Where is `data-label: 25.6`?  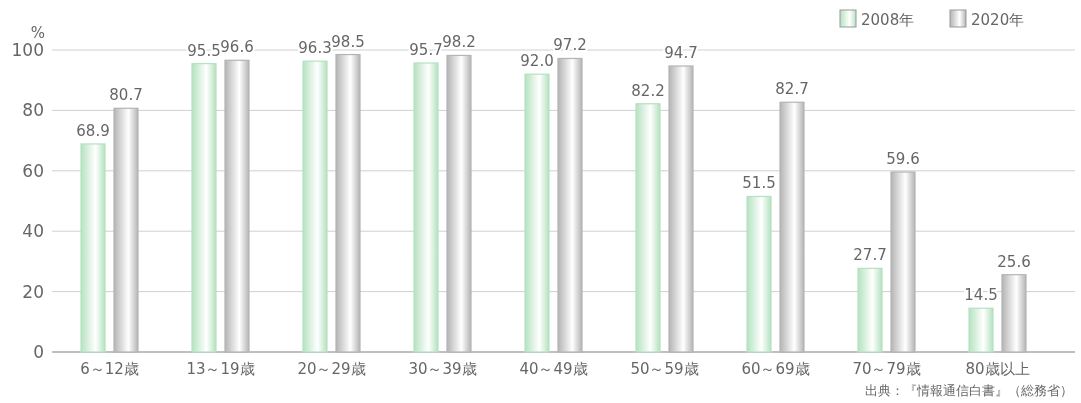 data-label: 25.6 is located at coordinates (1014, 261).